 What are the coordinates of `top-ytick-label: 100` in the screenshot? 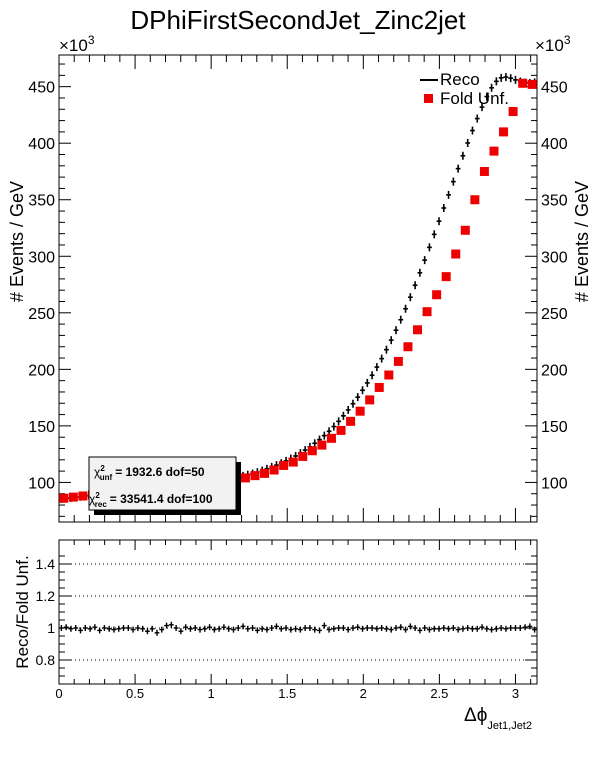 It's located at (41, 483).